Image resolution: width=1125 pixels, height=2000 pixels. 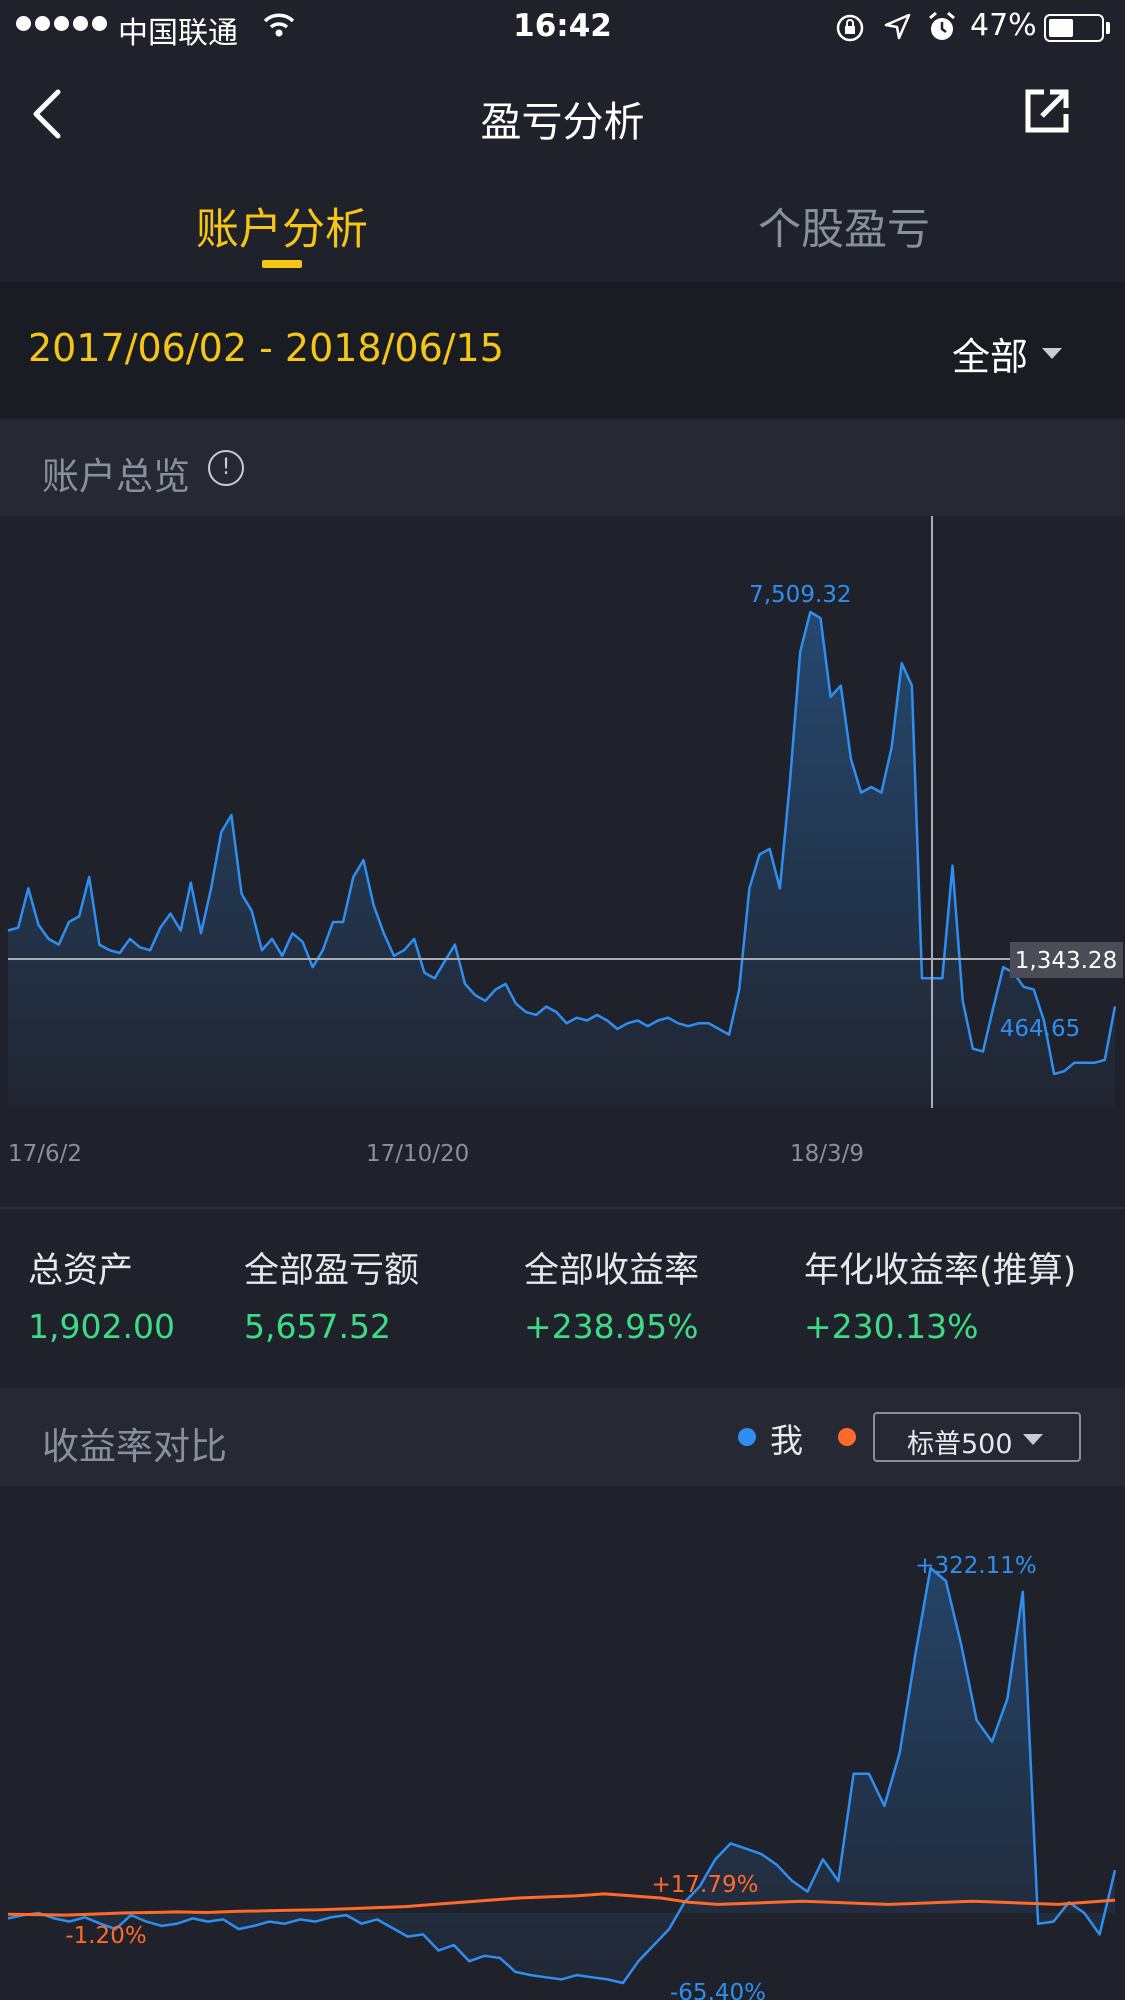 What do you see at coordinates (847, 1437) in the screenshot?
I see `legend-benchmark-dot` at bounding box center [847, 1437].